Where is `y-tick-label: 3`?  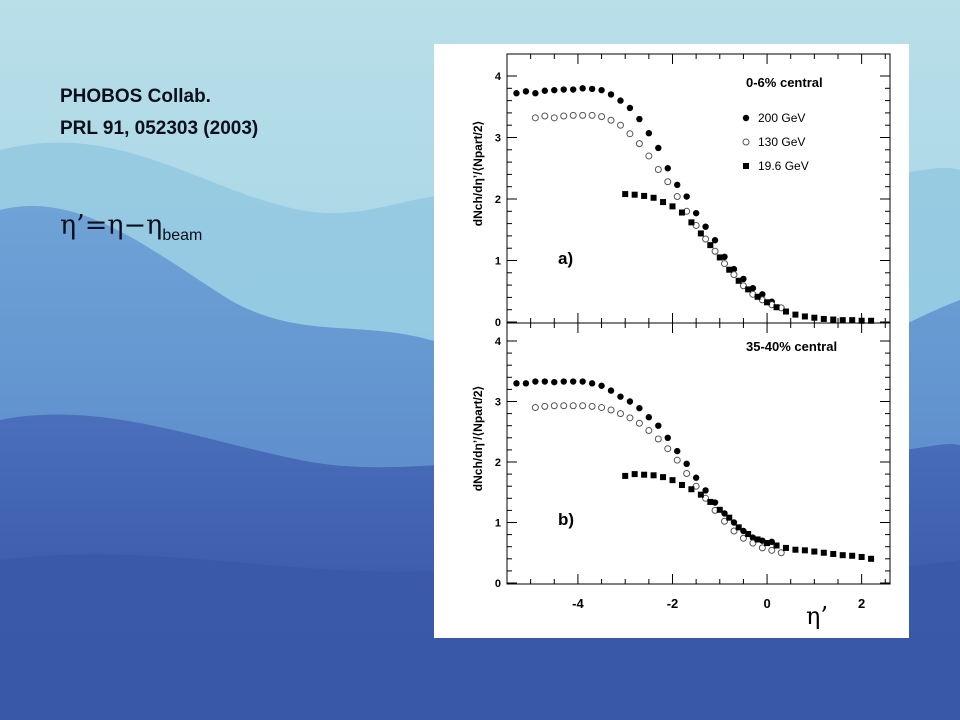 y-tick-label: 3 is located at coordinates (498, 403).